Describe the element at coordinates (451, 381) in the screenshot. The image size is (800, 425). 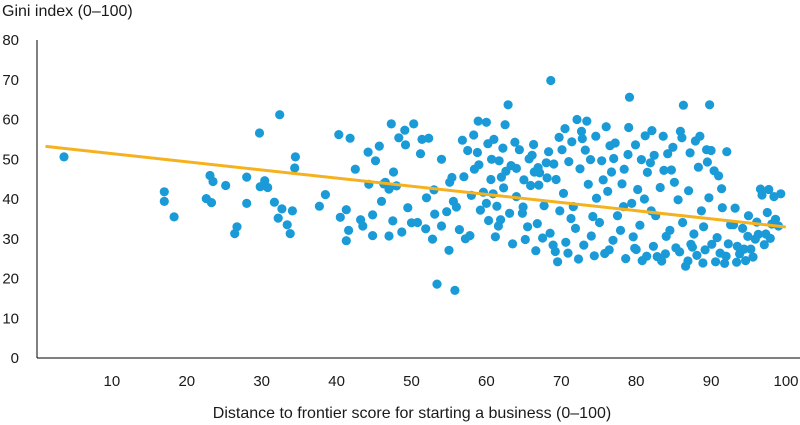
I see `x-axis-ticks: 10 20 30 40 50 60 70 80 90 100` at that location.